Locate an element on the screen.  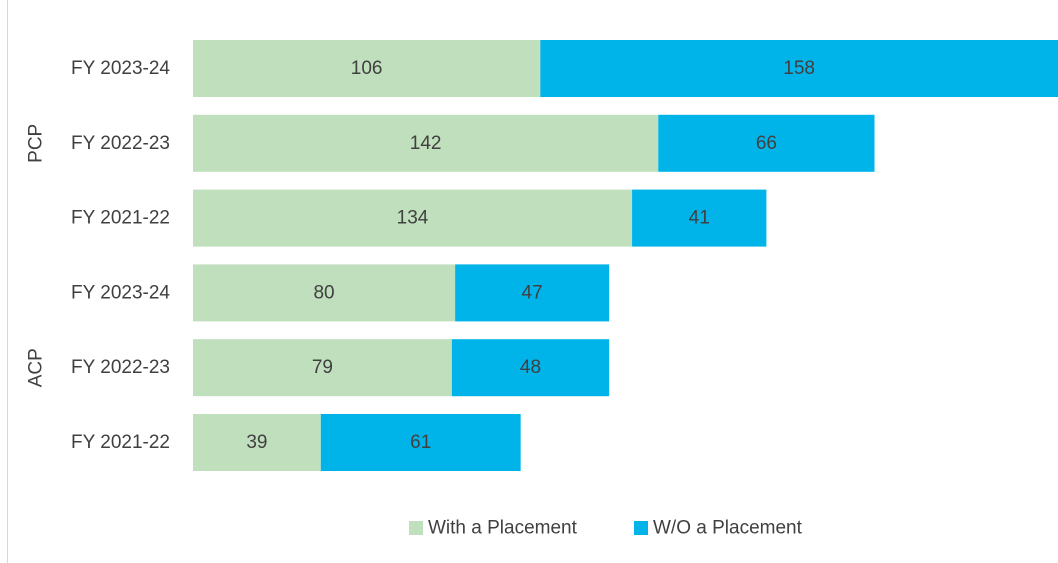
data-label: 48 is located at coordinates (530, 367).